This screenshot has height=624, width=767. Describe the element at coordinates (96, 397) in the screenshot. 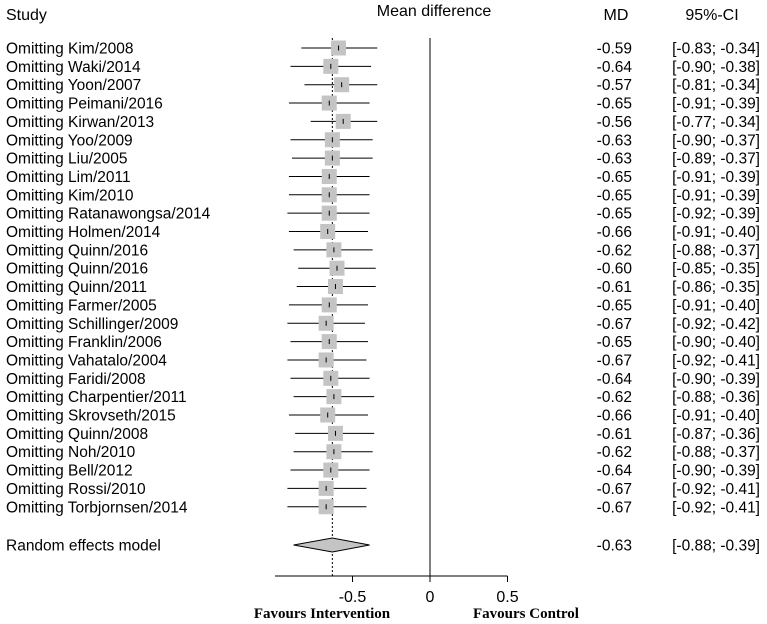

I see `study-label: Omitting Charpentier/2011` at that location.